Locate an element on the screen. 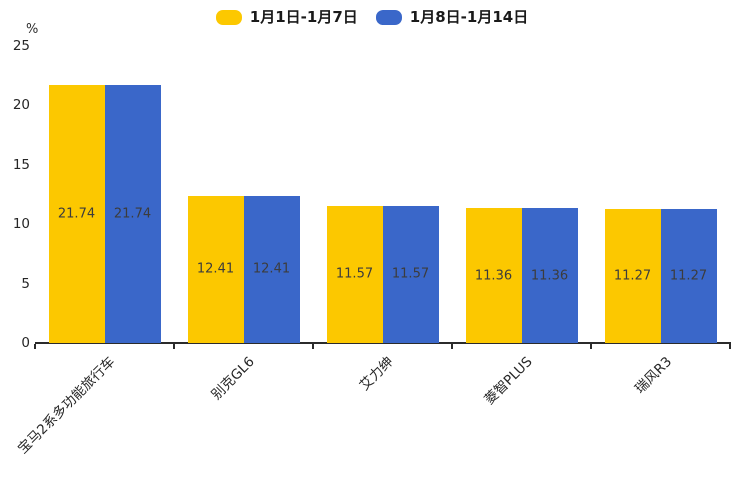  bar-series2-1: 21.74 is located at coordinates (132, 213).